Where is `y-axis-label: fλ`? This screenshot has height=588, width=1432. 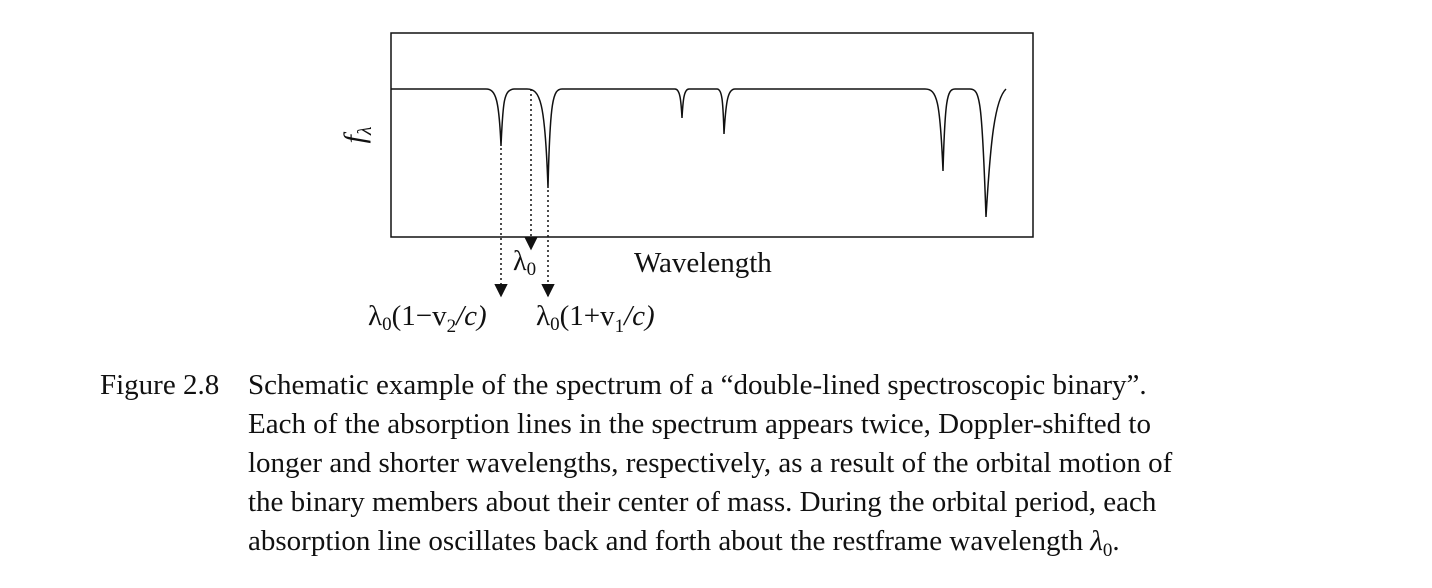
y-axis-label: fλ is located at coordinates (357, 134).